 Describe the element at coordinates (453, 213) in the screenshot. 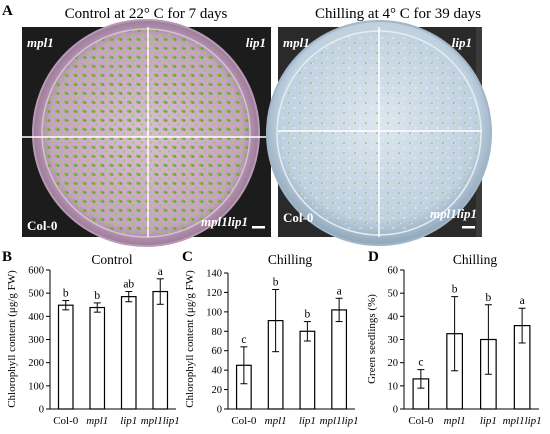

I see `chilling-label-mpl1lip1: mpl1lip1` at that location.